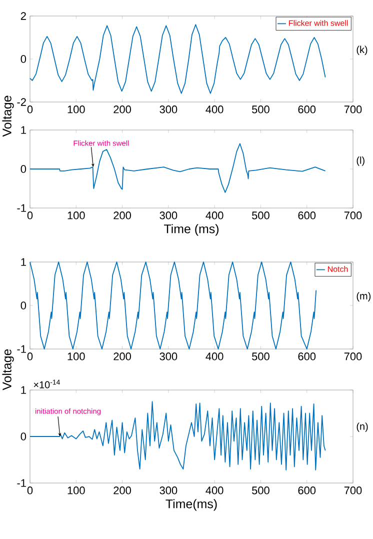 The width and height of the screenshot is (373, 539). What do you see at coordinates (191, 230) in the screenshot?
I see `x-axis-title: Time (ms)` at bounding box center [191, 230].